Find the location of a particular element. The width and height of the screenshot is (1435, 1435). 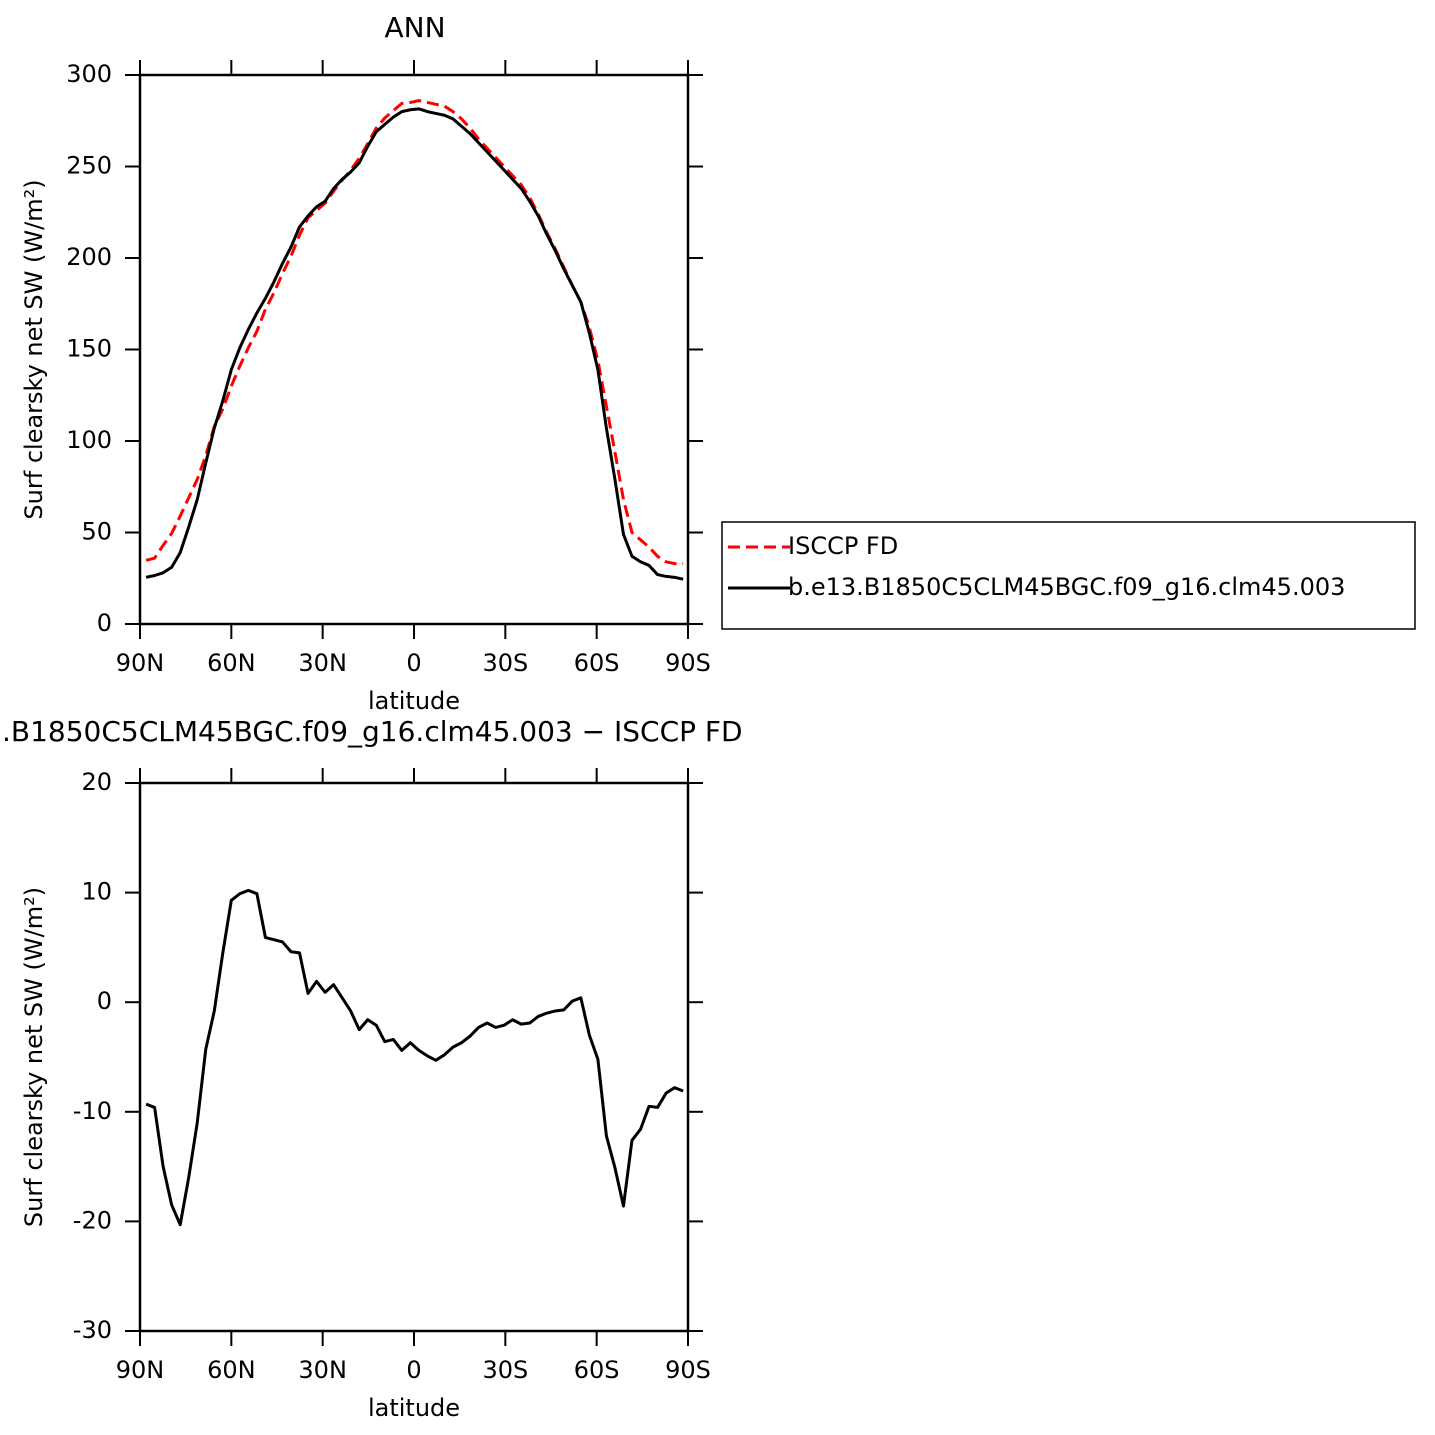

chart-title: ANN is located at coordinates (414, 27).